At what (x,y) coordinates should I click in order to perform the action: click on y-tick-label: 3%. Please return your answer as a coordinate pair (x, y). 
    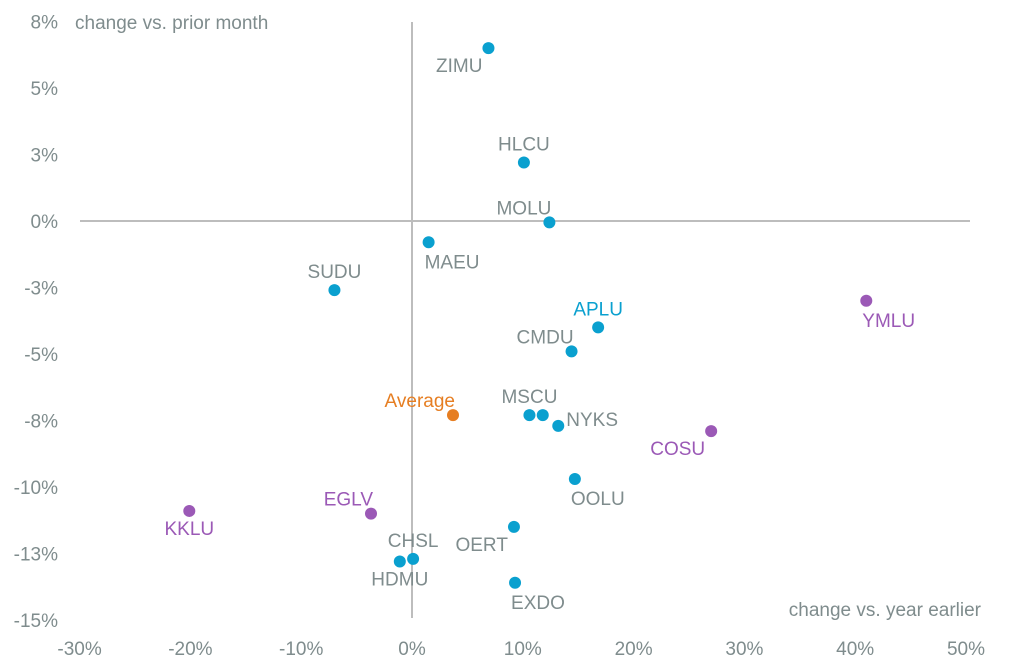
    Looking at the image, I should click on (45, 156).